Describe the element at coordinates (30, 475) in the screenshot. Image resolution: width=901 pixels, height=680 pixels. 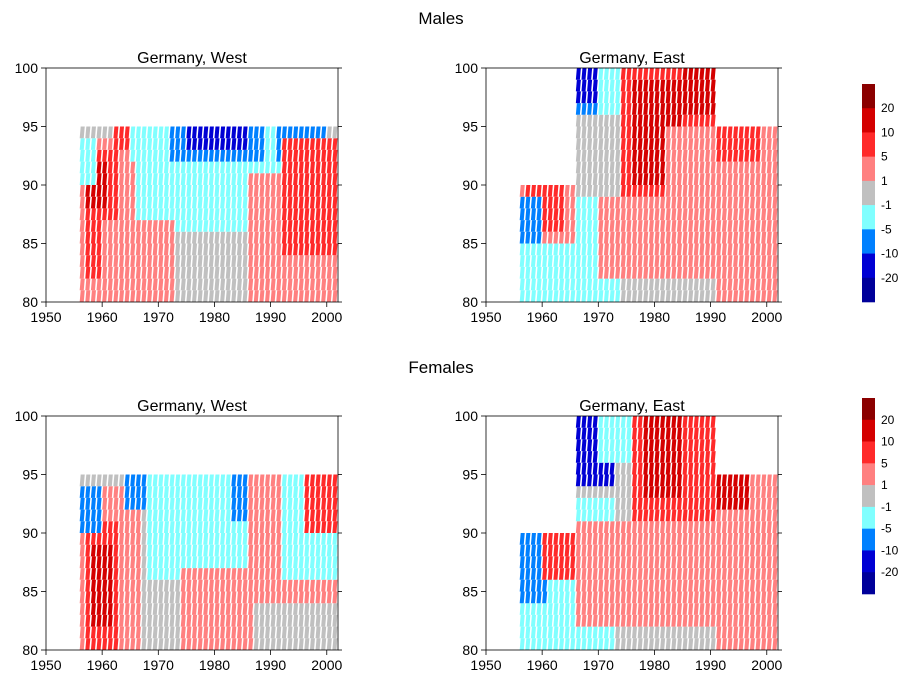
I see `y-tick-label: 95` at that location.